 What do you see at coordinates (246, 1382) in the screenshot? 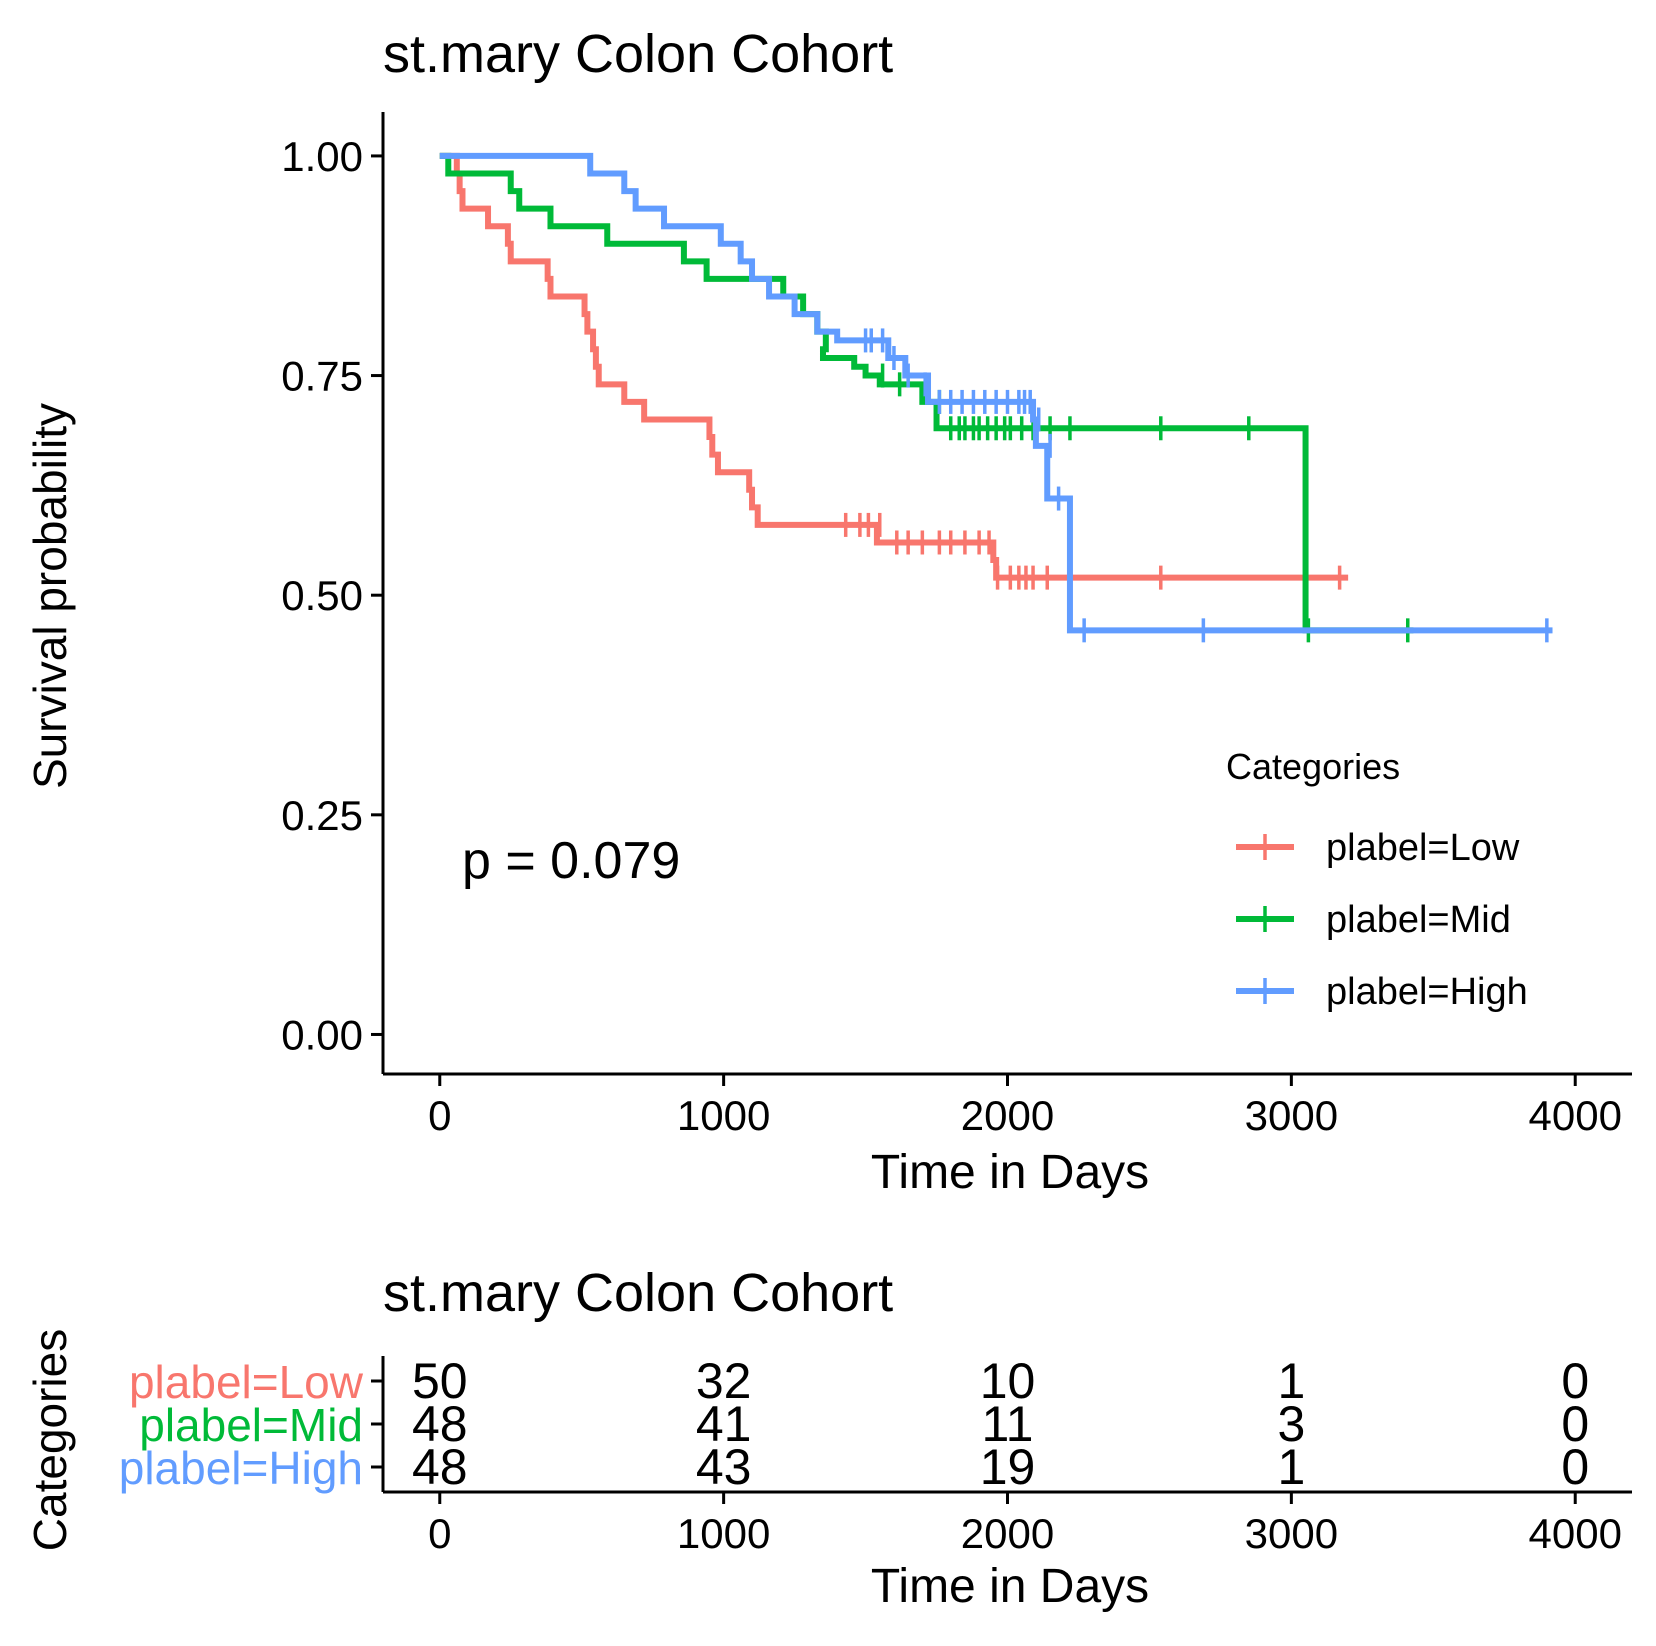
I see `risk-row-label: plabel=Low` at bounding box center [246, 1382].